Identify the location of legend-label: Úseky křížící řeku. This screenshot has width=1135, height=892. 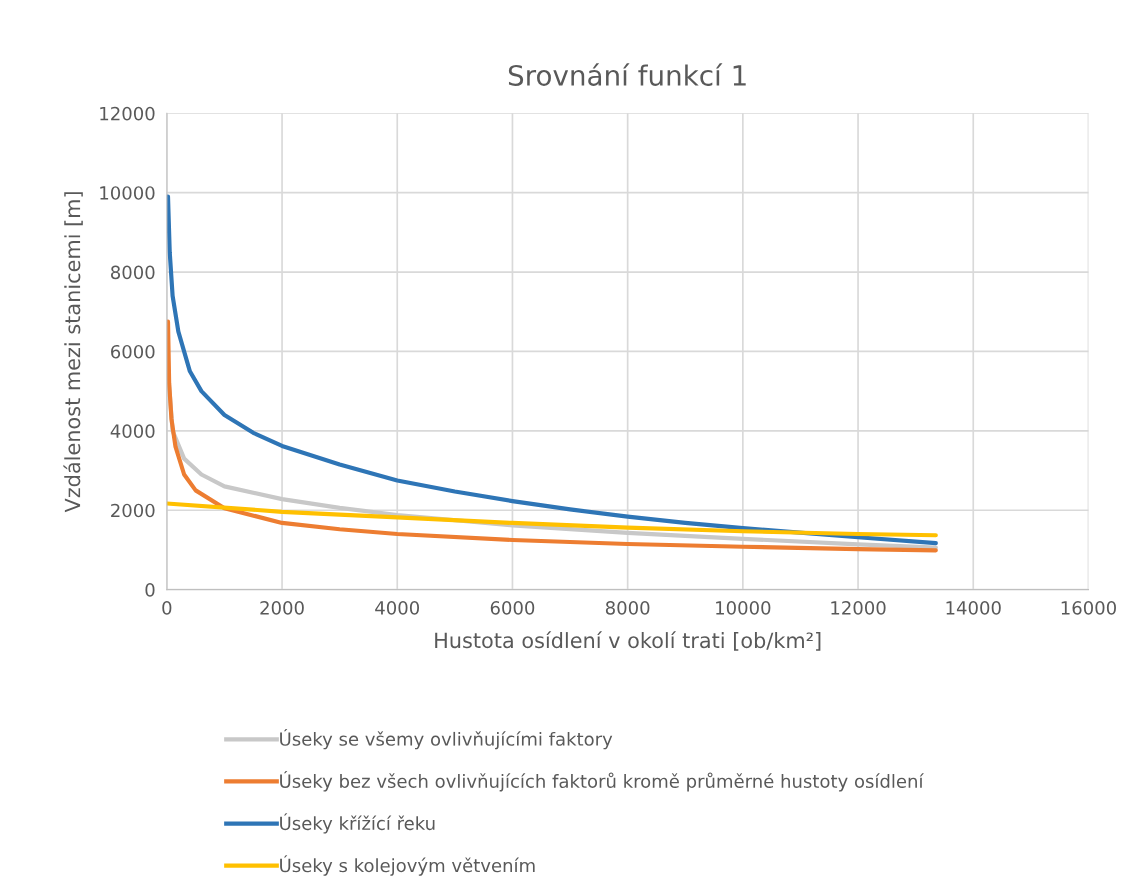
(357, 823).